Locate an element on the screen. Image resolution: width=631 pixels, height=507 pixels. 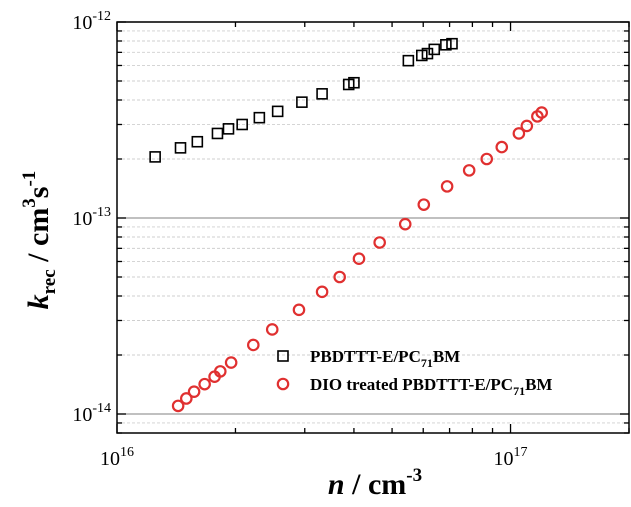
legend-label-main: DIO treated PBDTTT-E/PC is located at coordinates (411, 384).